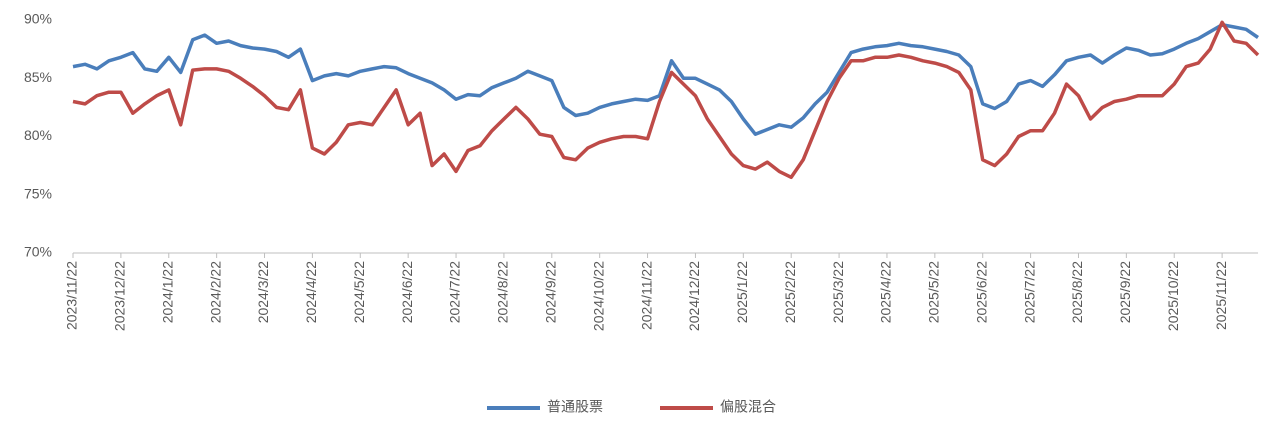  I want to click on x-tick-label: 2025/1/22, so click(742, 292).